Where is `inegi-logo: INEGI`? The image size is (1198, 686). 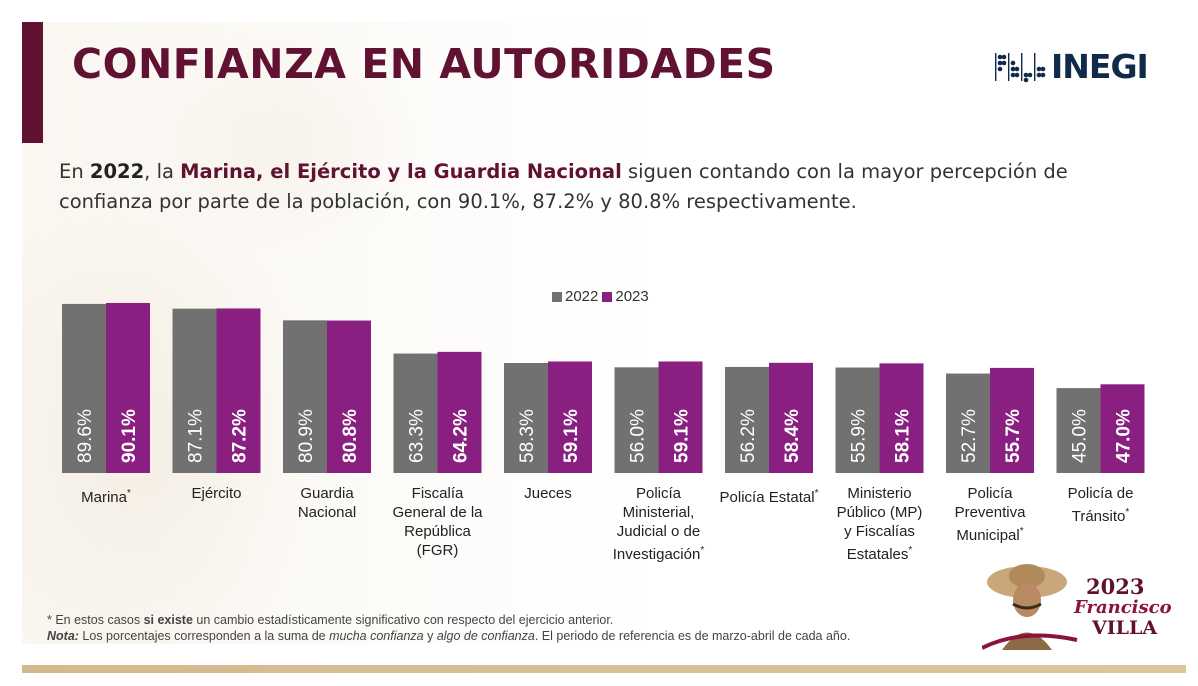 inegi-logo: INEGI is located at coordinates (1072, 66).